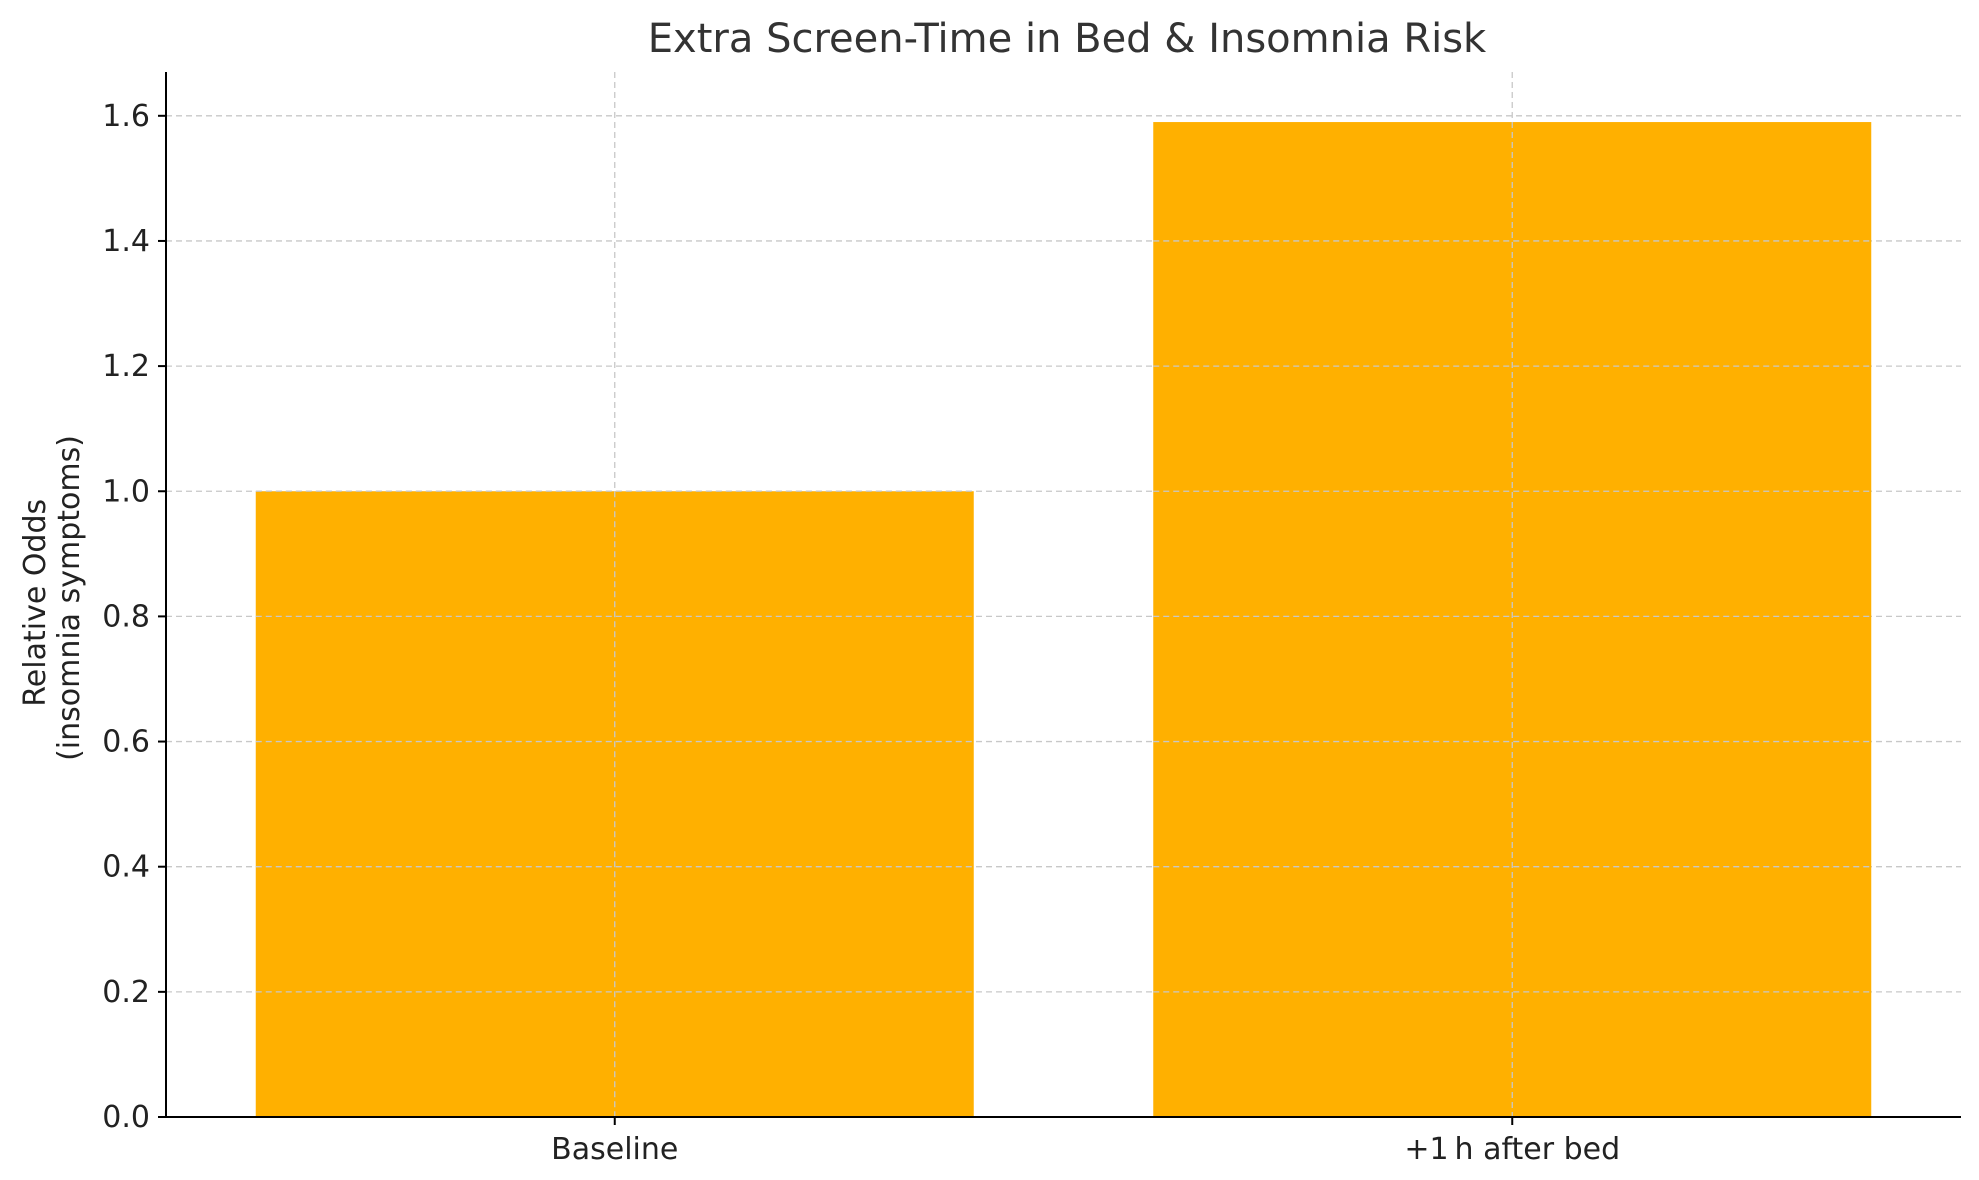 Image resolution: width=1979 pixels, height=1180 pixels. Describe the element at coordinates (126, 616) in the screenshot. I see `y-tick-label: 0.8` at that location.